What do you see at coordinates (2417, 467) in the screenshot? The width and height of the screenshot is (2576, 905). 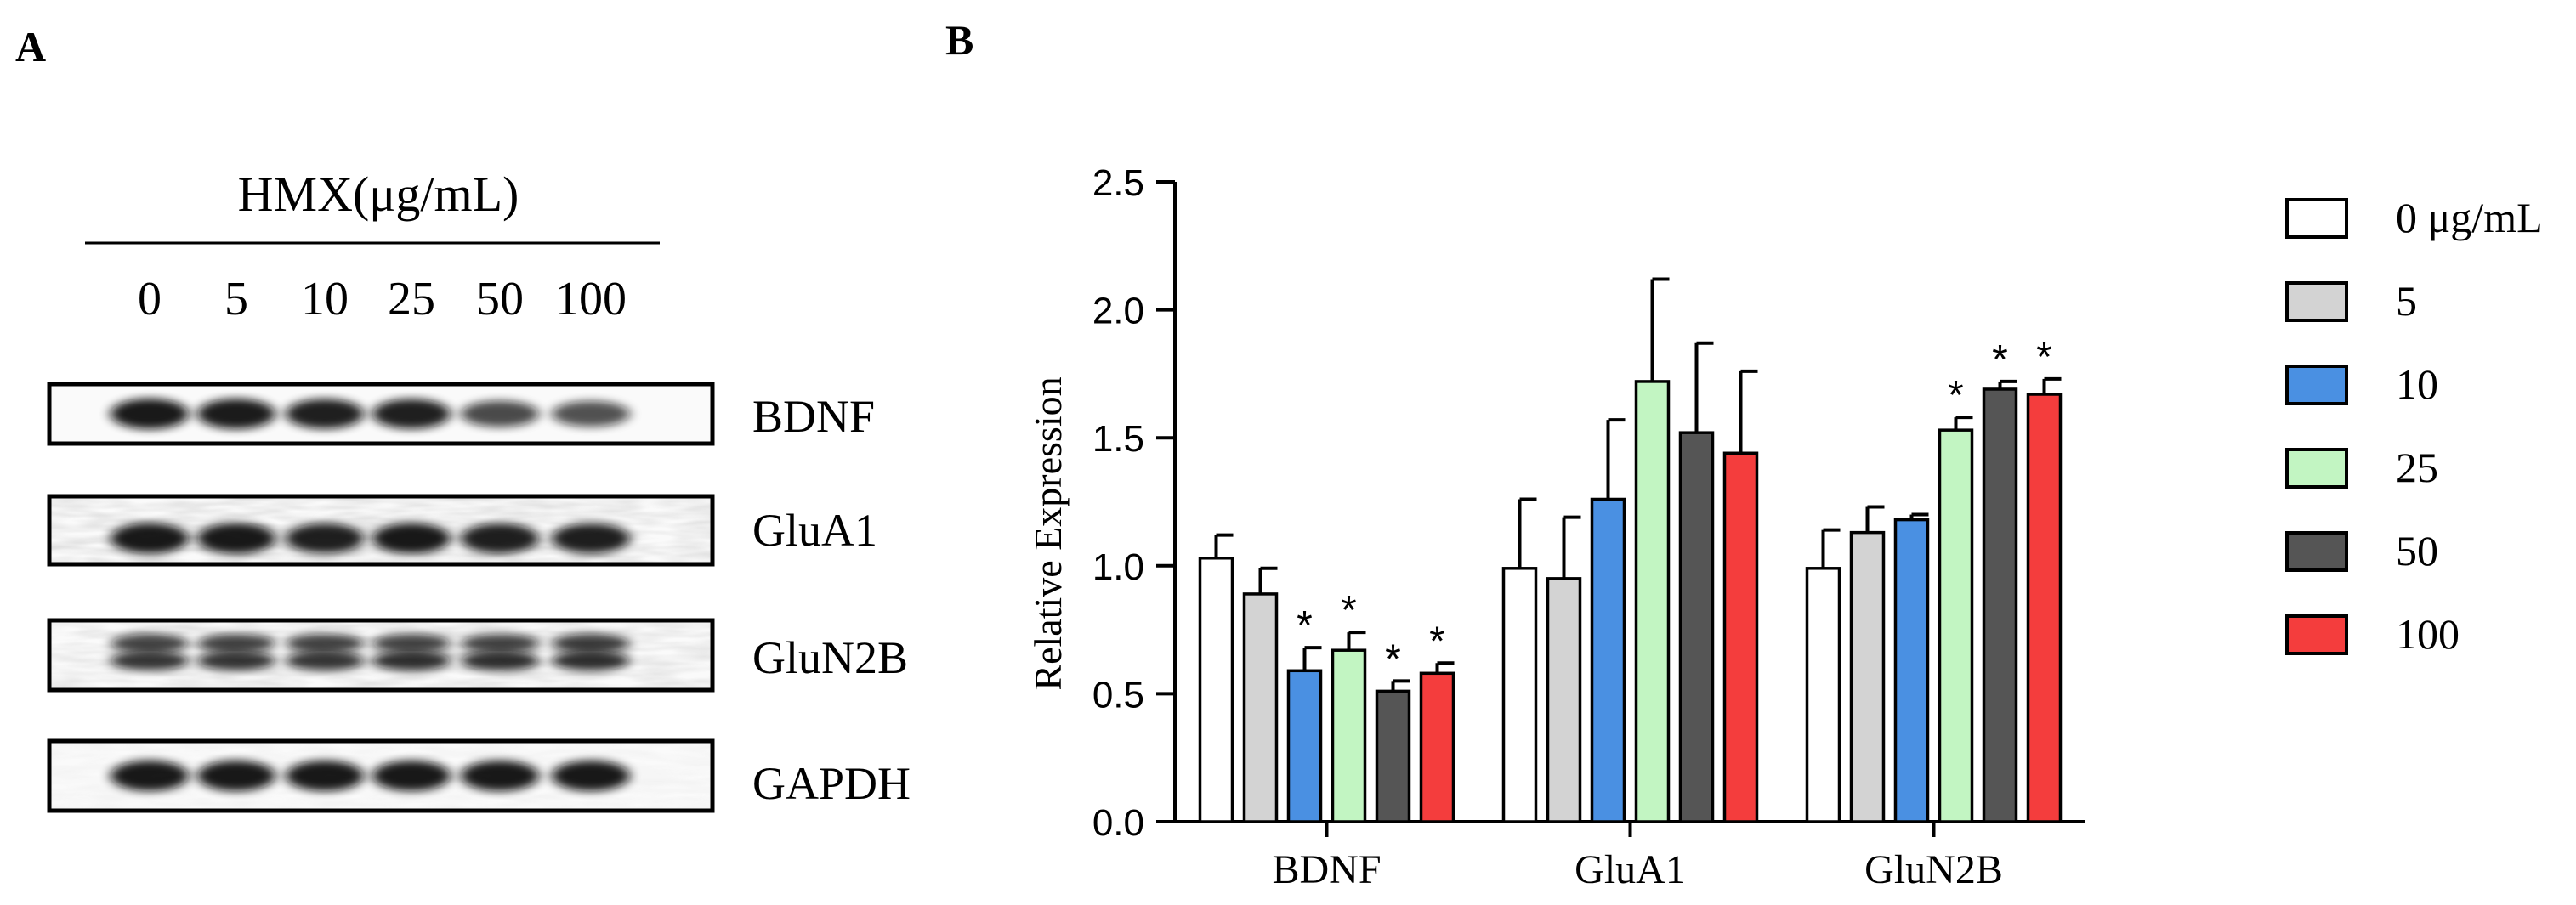 I see `legend-label: 25` at bounding box center [2417, 467].